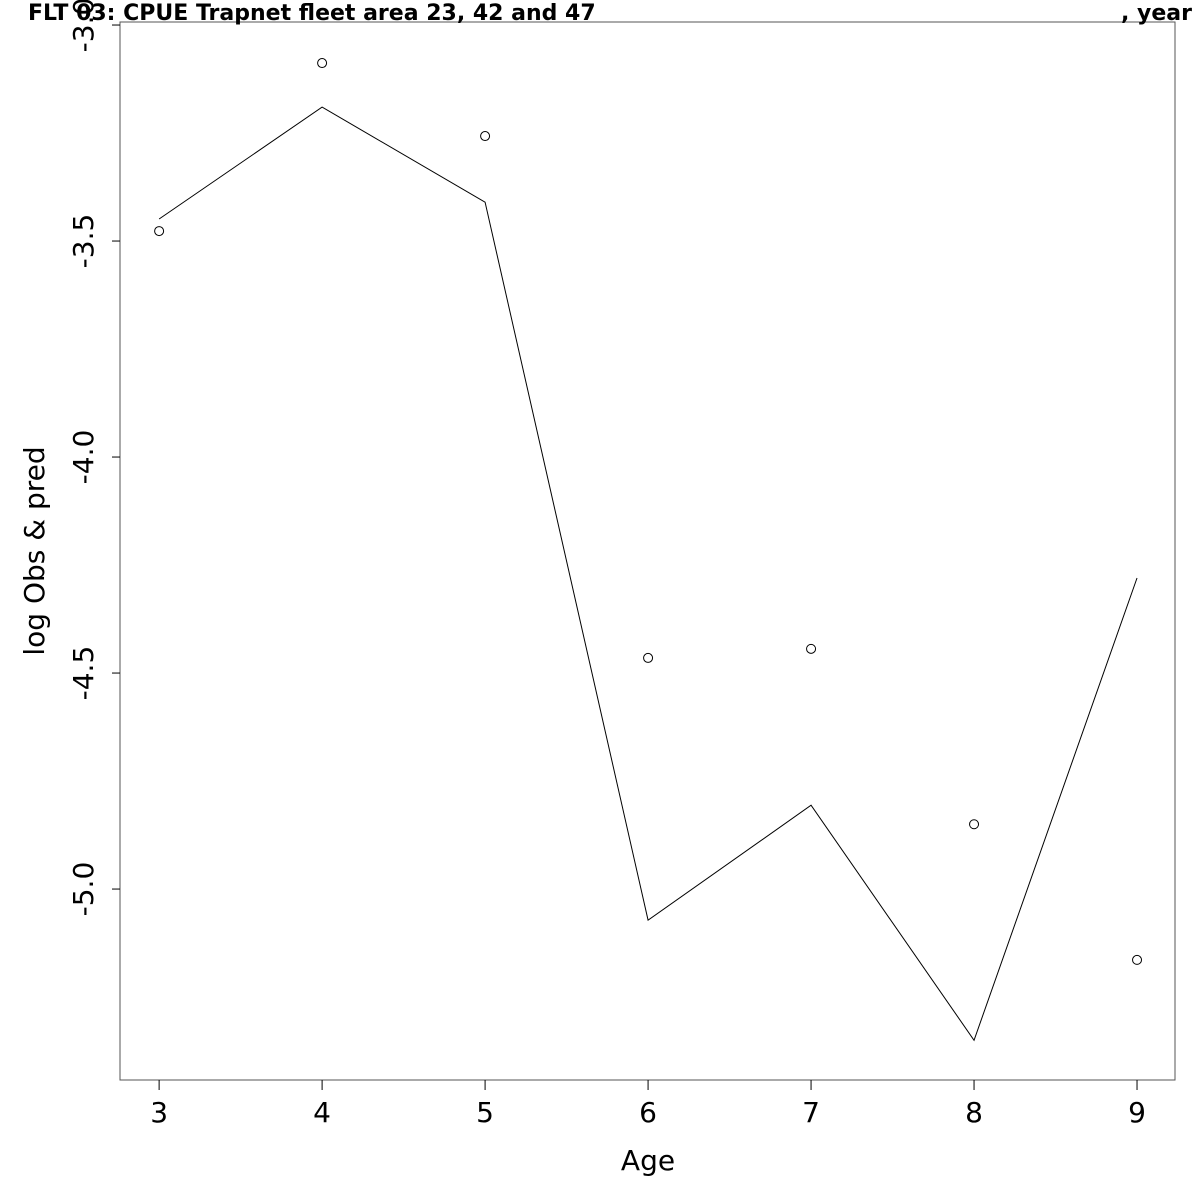 This screenshot has width=1200, height=1200. I want to click on x-axis-label: Age, so click(648, 1160).